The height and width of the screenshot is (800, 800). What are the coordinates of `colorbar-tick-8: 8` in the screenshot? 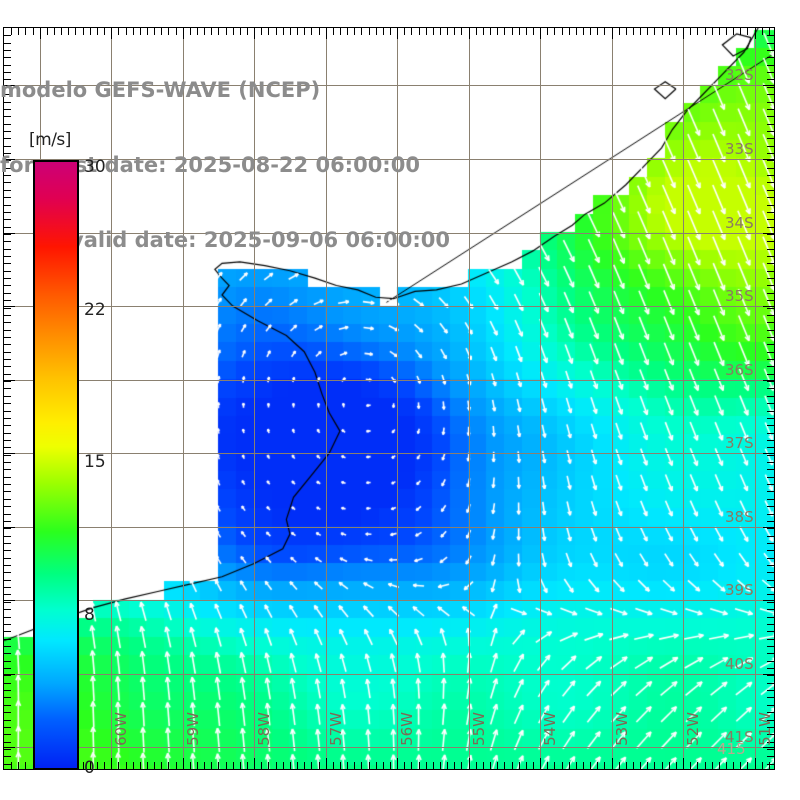 It's located at (89, 615).